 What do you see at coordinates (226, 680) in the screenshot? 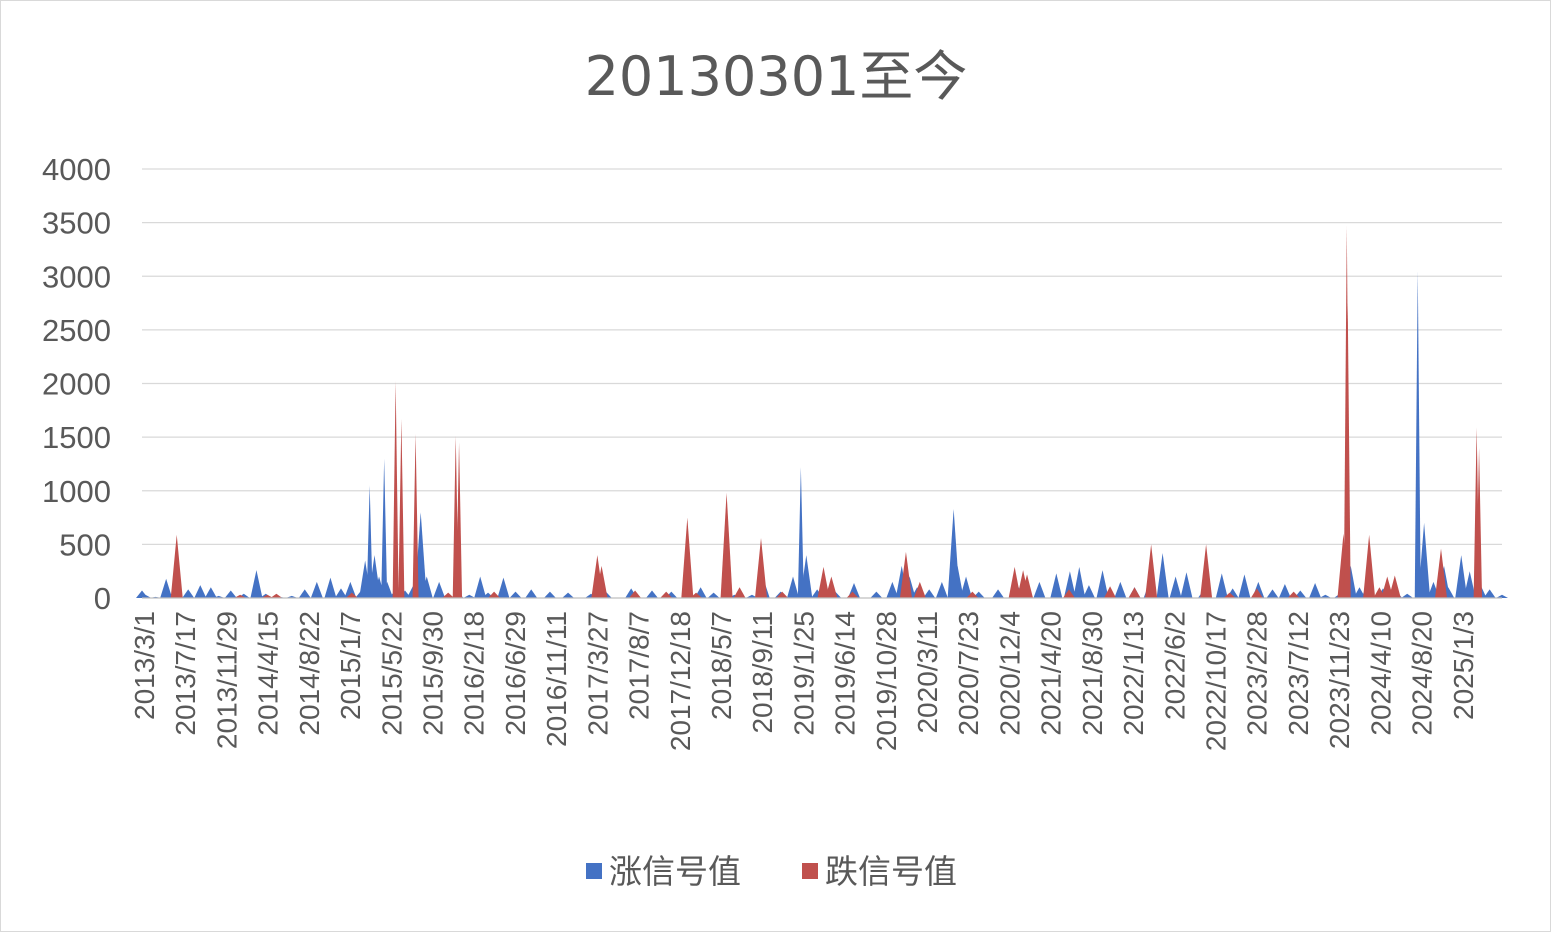
I see `x-tick-label: 2013/11/29` at bounding box center [226, 680].